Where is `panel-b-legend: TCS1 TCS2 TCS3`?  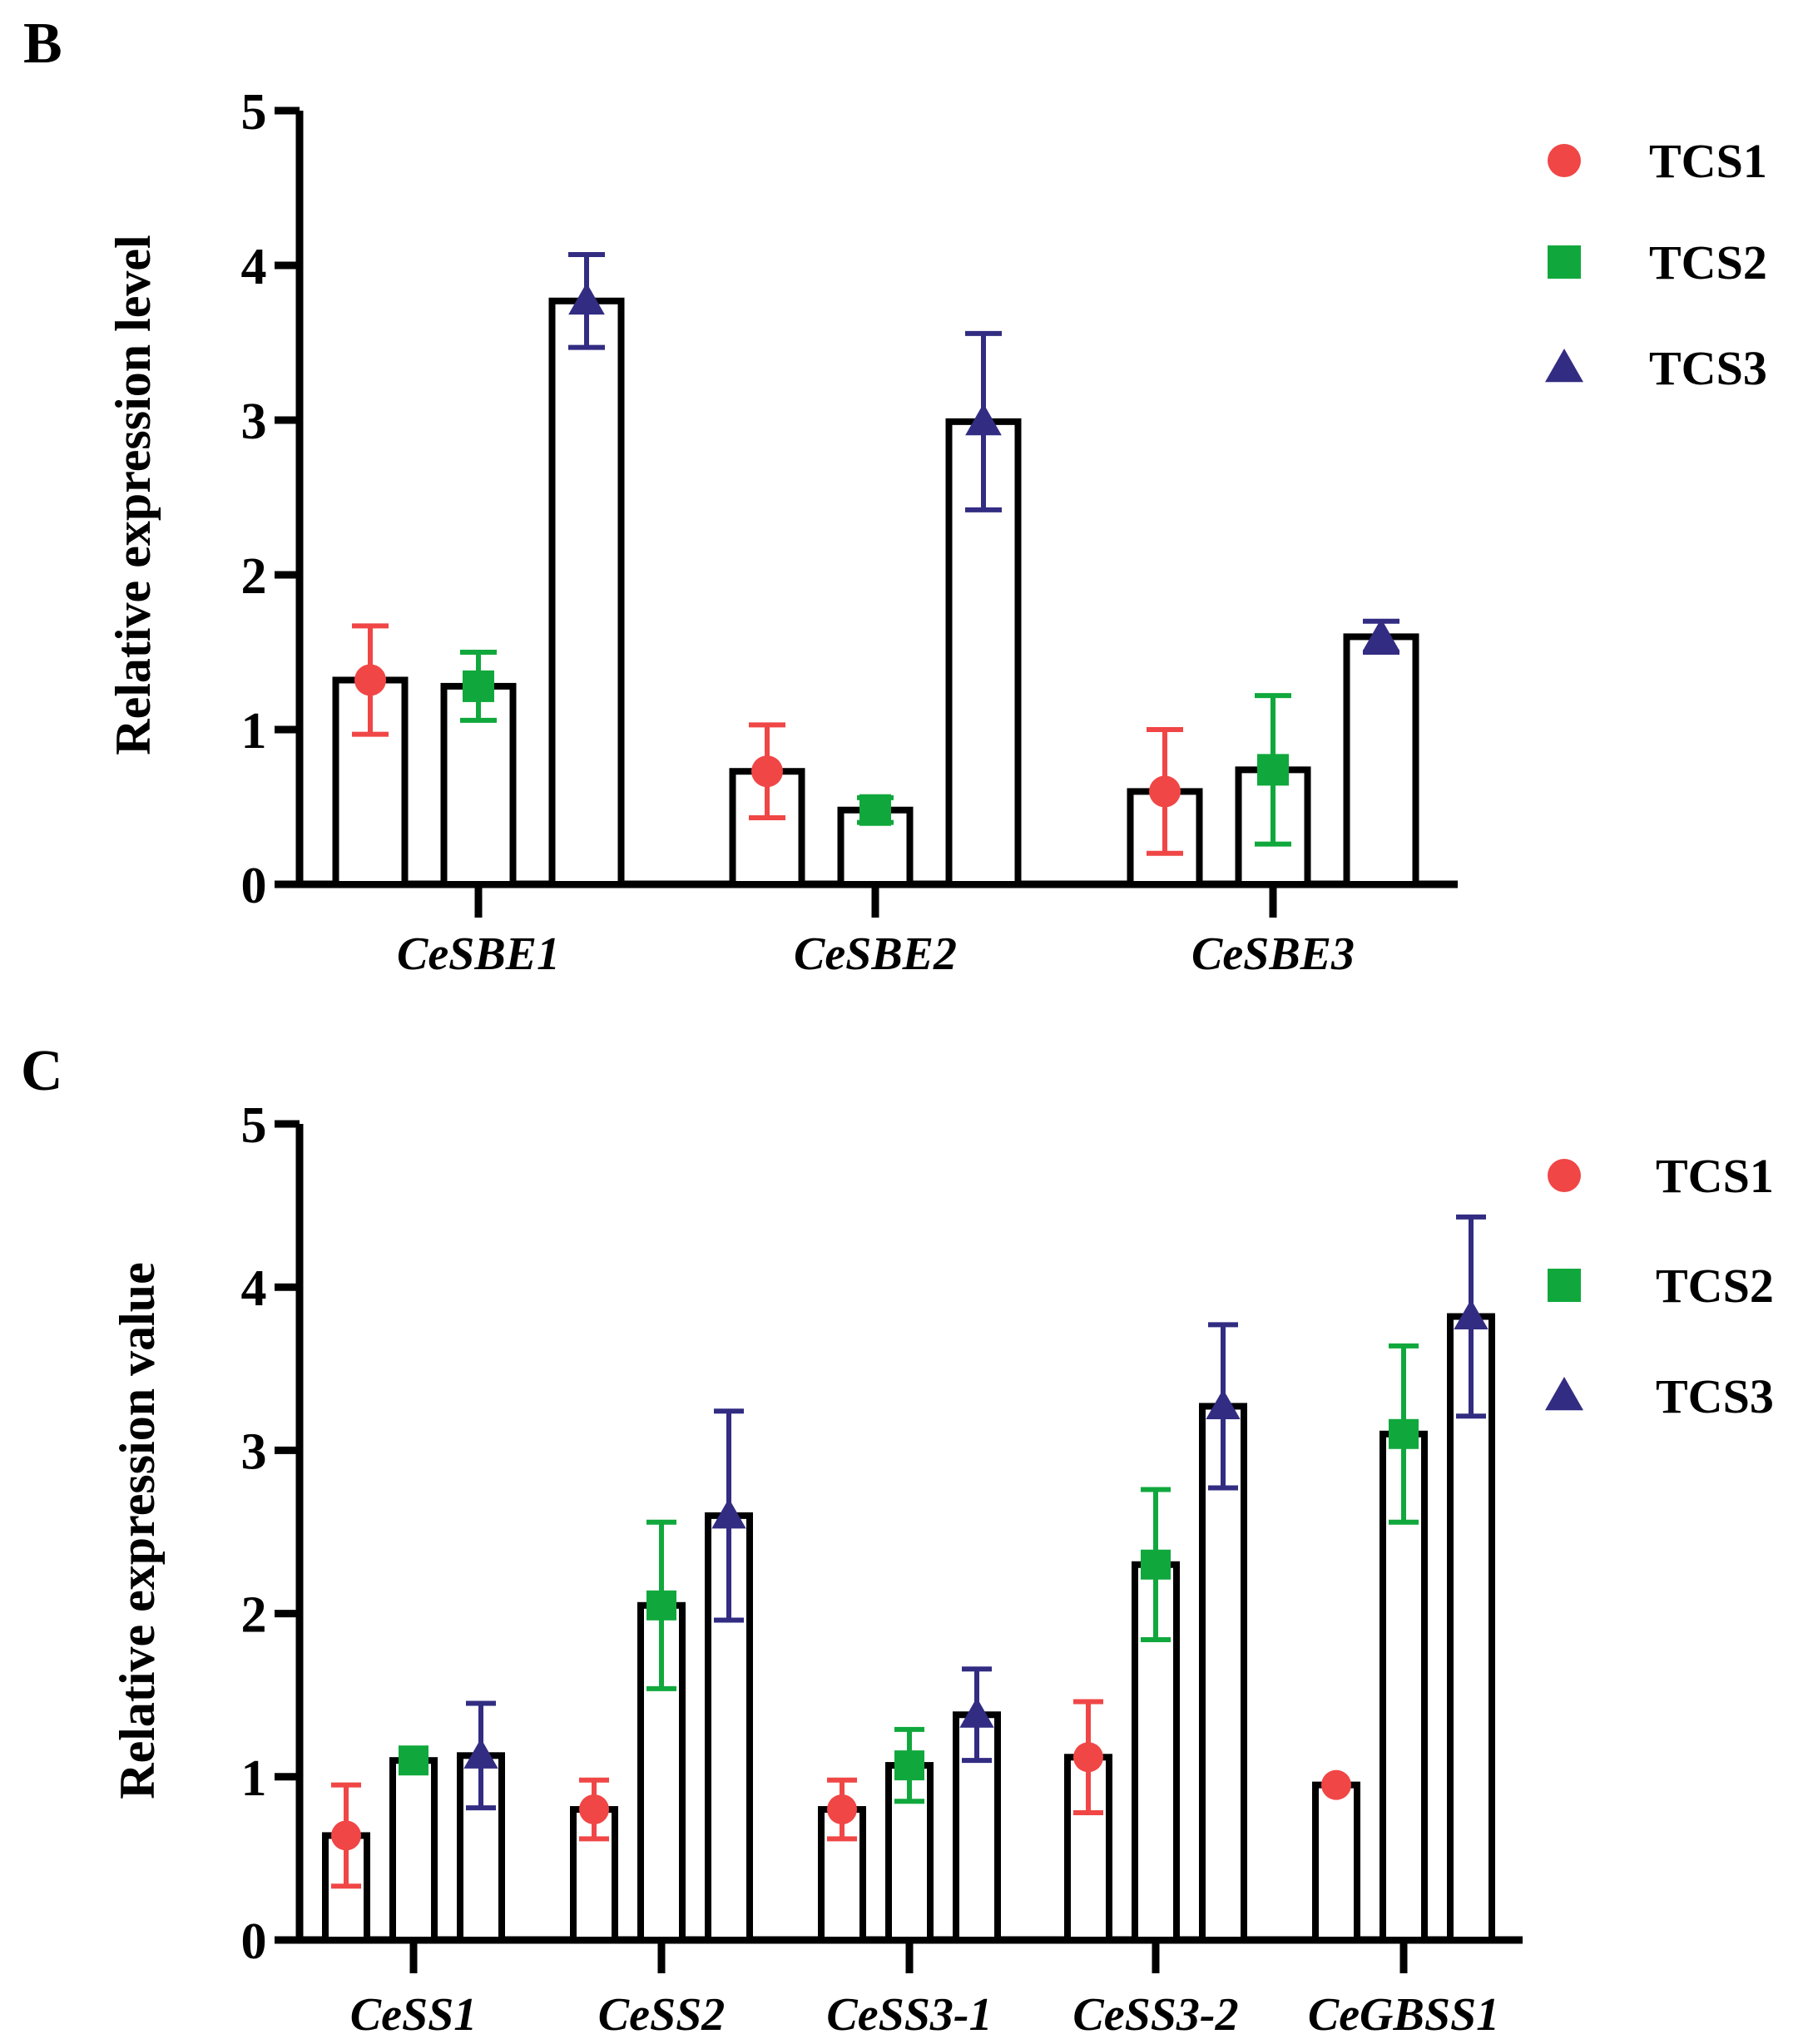
panel-b-legend: TCS1 TCS2 TCS3 is located at coordinates (1656, 264).